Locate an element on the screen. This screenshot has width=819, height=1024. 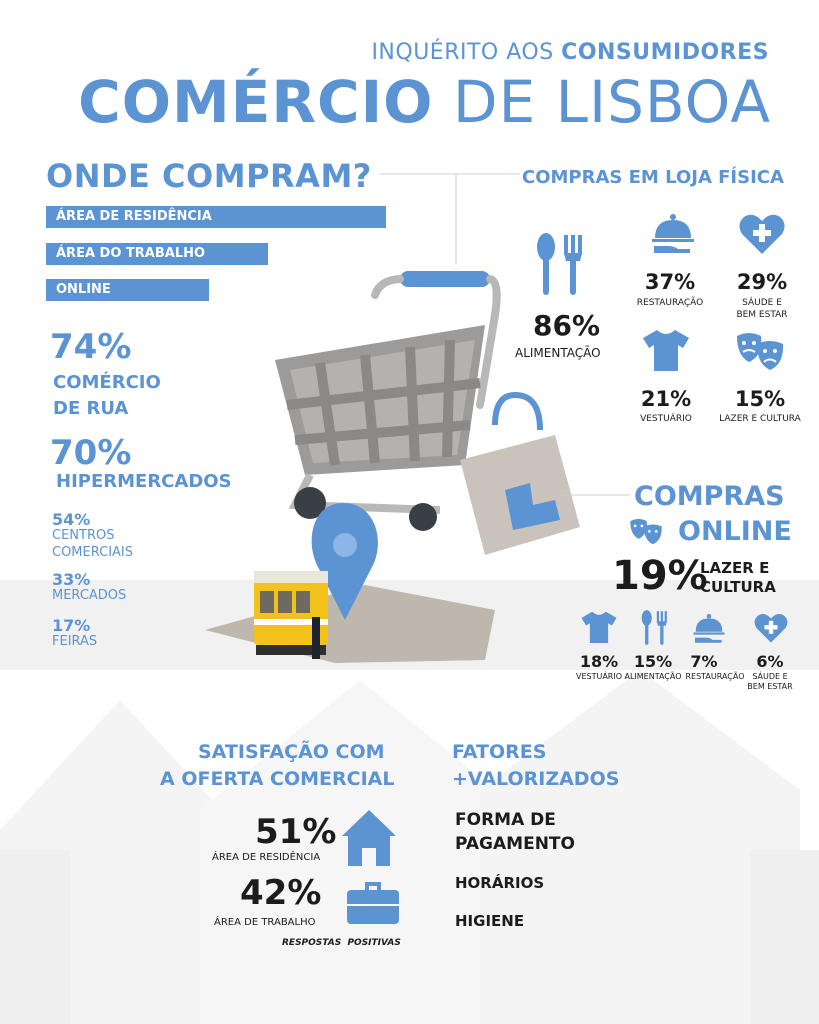
stat-label-street-2: DE RUA is located at coordinates (91, 408).